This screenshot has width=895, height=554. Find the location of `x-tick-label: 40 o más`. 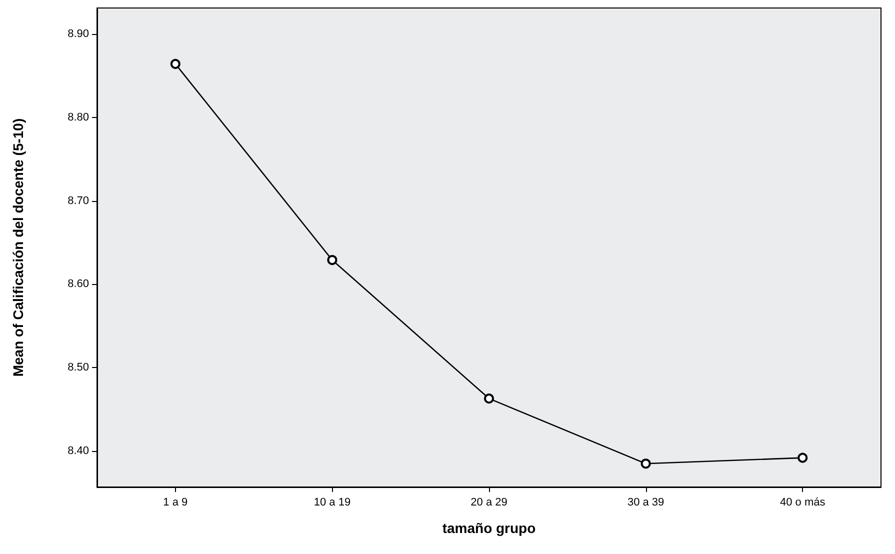

x-tick-label: 40 o más is located at coordinates (803, 502).